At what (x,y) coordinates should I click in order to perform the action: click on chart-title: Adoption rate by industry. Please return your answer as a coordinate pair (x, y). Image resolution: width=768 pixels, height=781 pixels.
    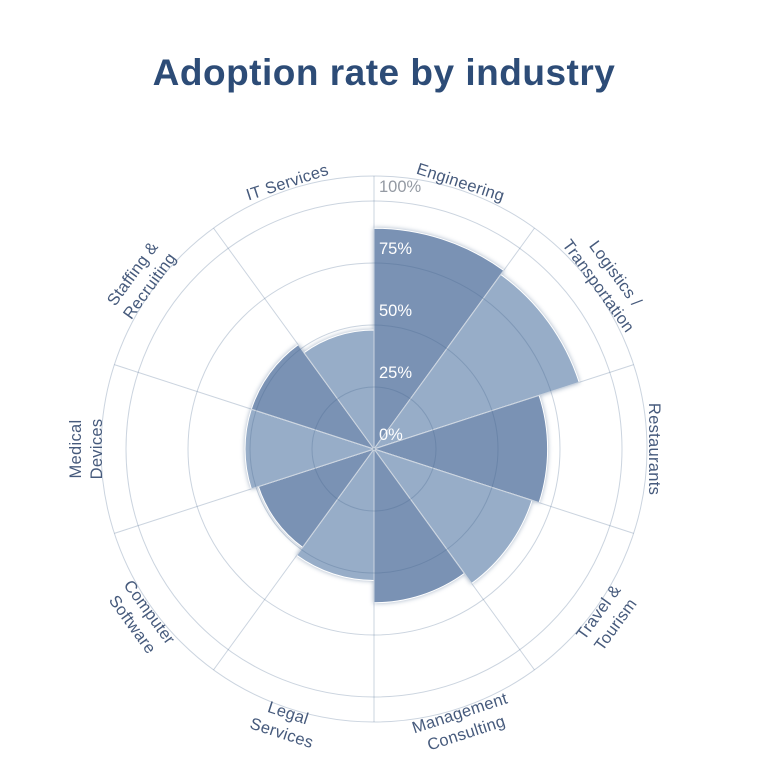
    Looking at the image, I should click on (384, 72).